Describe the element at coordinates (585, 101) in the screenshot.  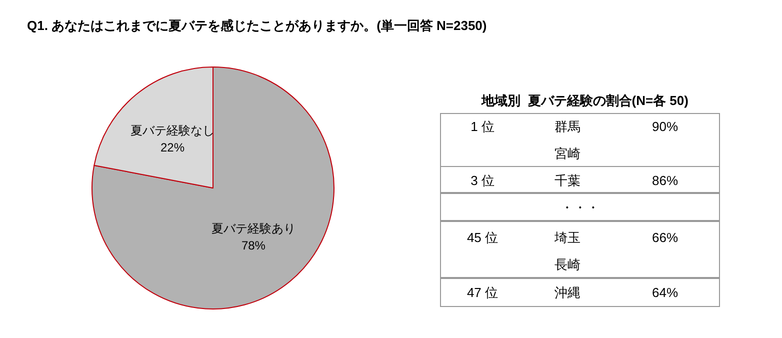
I see `text: 地域別 夏バテ経験の割合(N=各 50)` at that location.